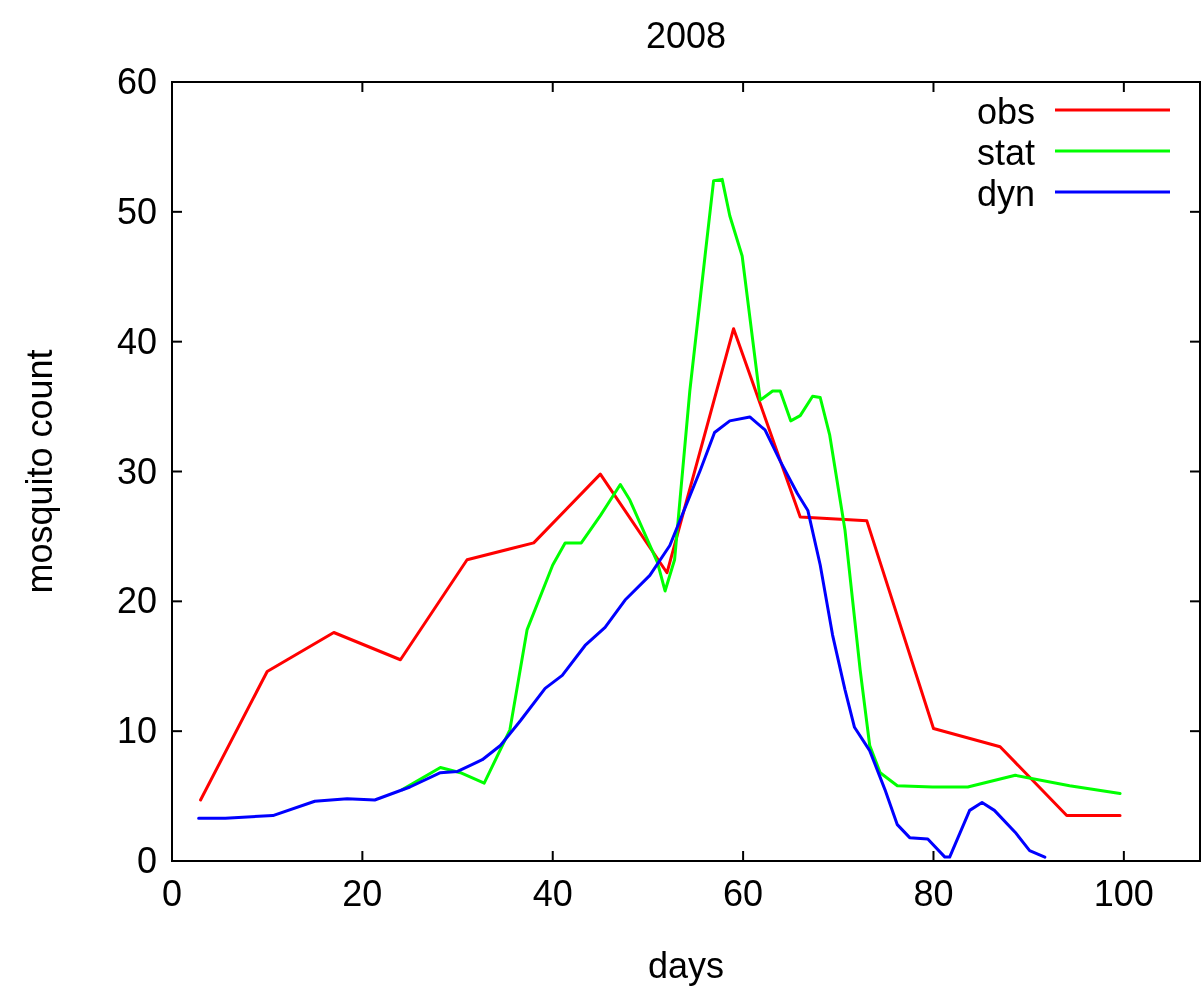 This screenshot has width=1204, height=995. Describe the element at coordinates (39, 471) in the screenshot. I see `y-axis-title: mosquito count` at that location.